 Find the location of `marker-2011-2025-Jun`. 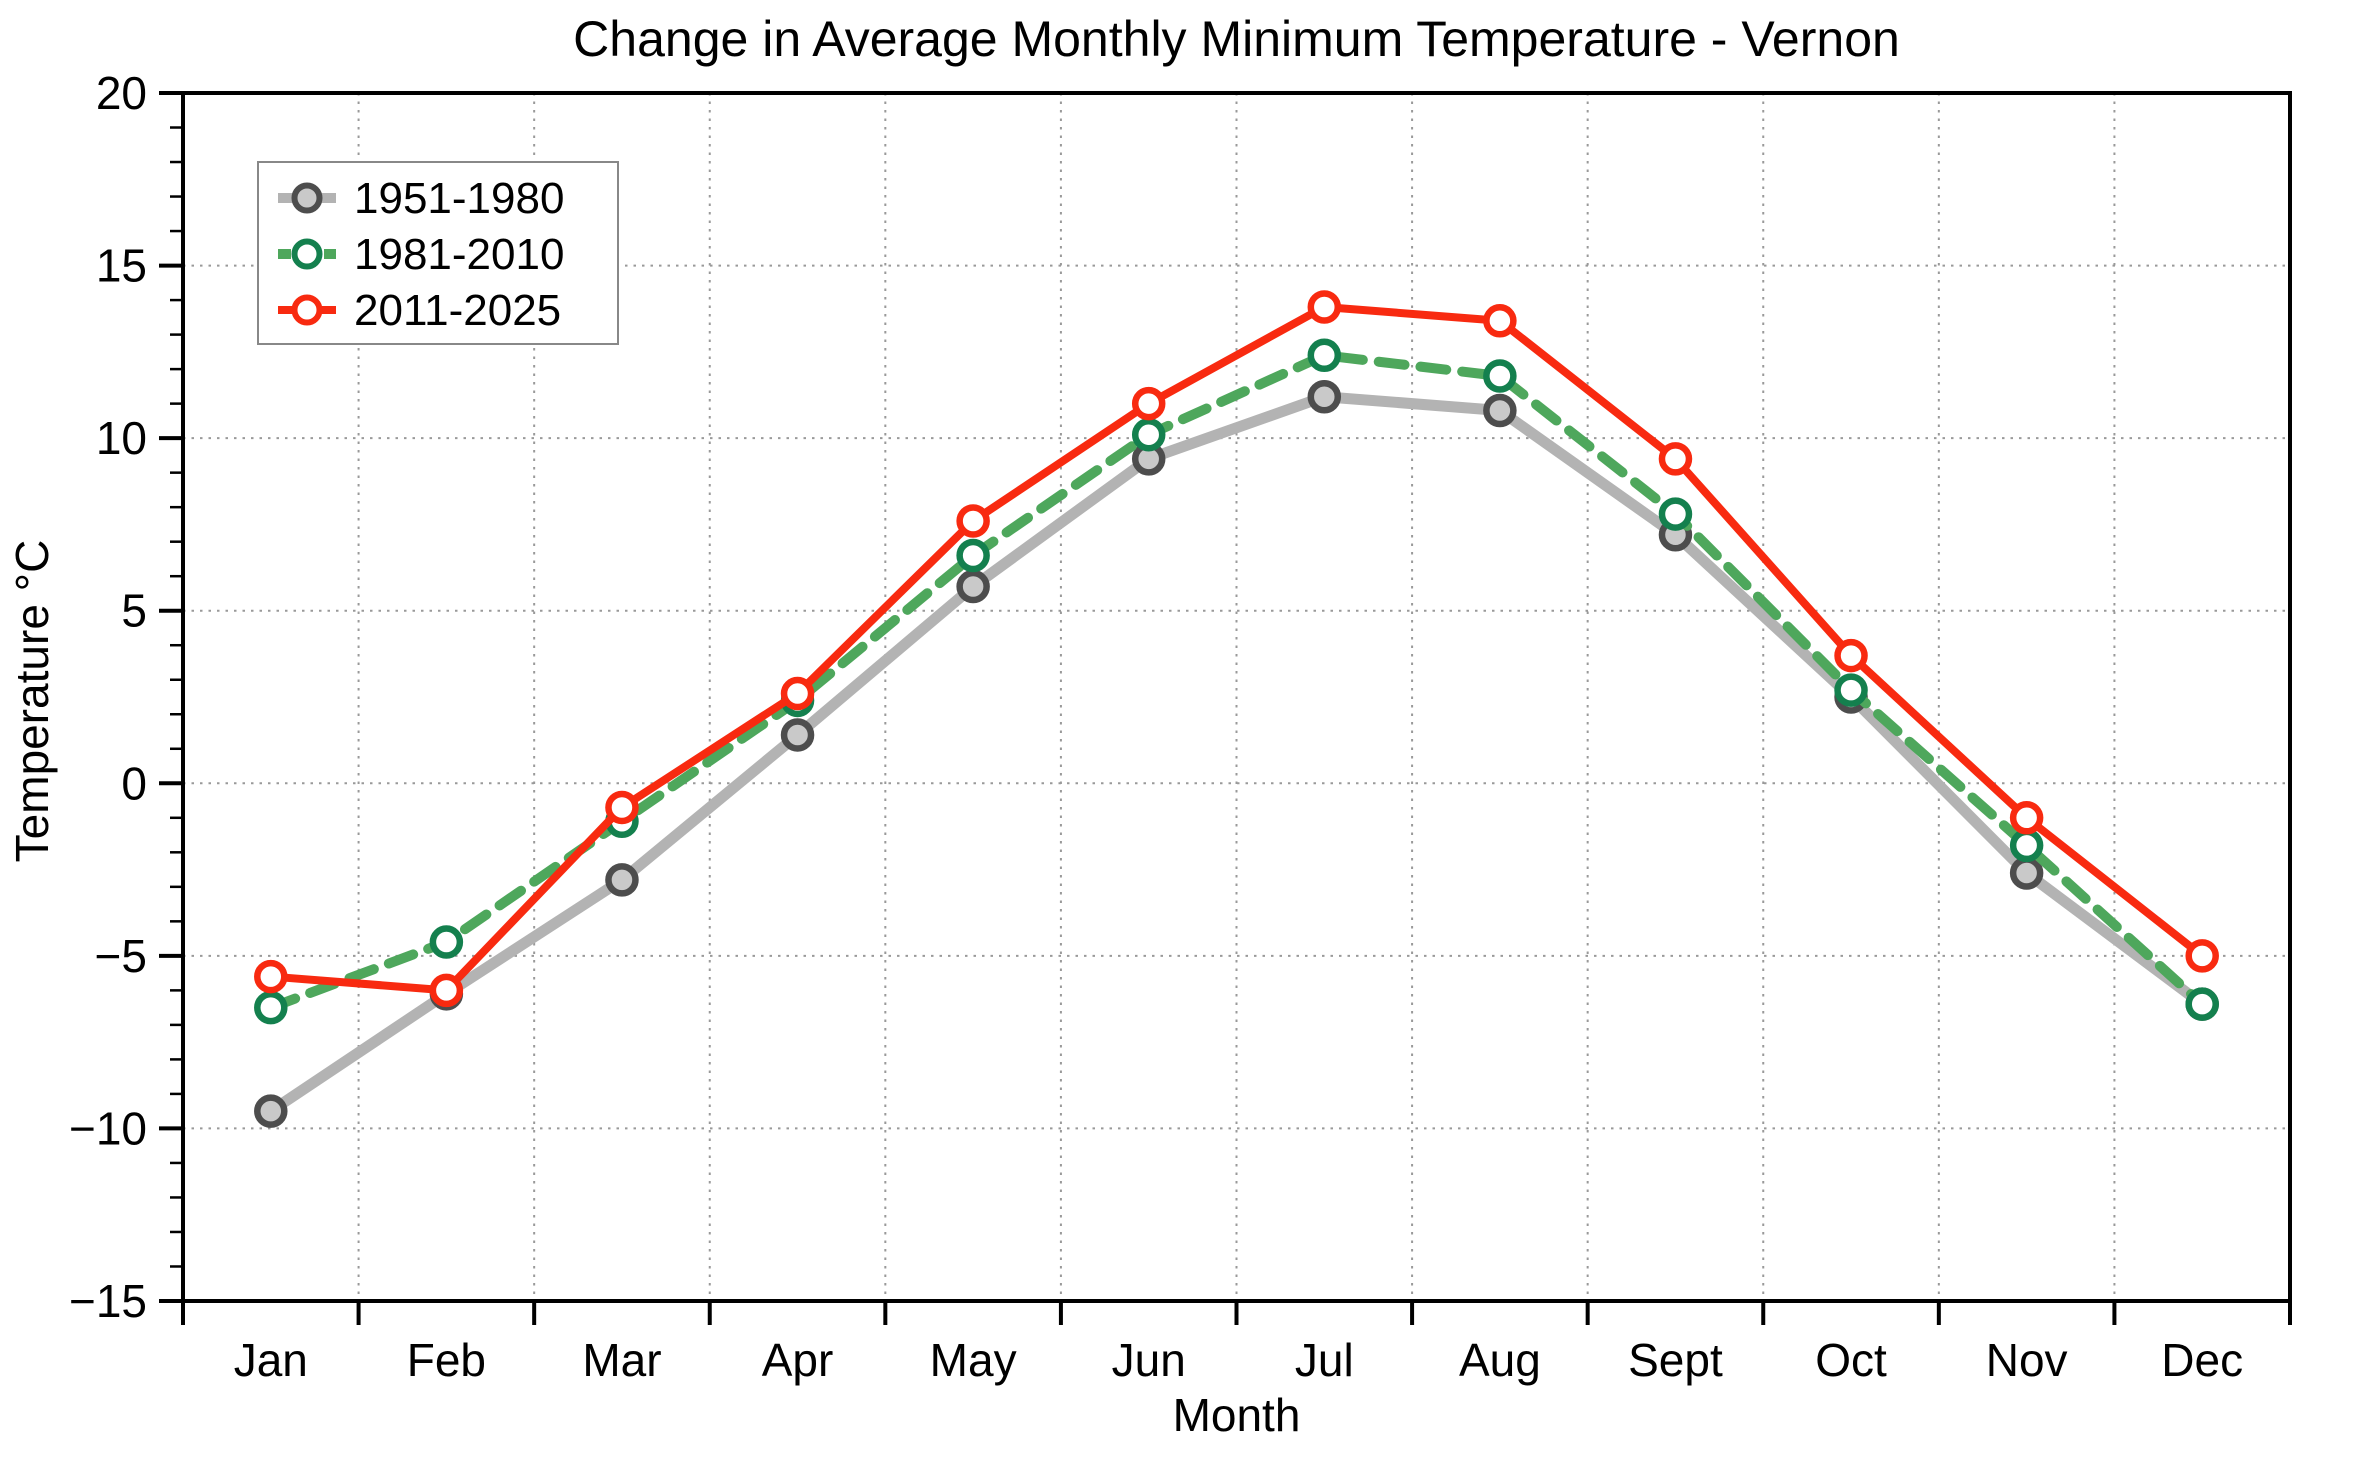

marker-2011-2025-Jun is located at coordinates (1148, 403).